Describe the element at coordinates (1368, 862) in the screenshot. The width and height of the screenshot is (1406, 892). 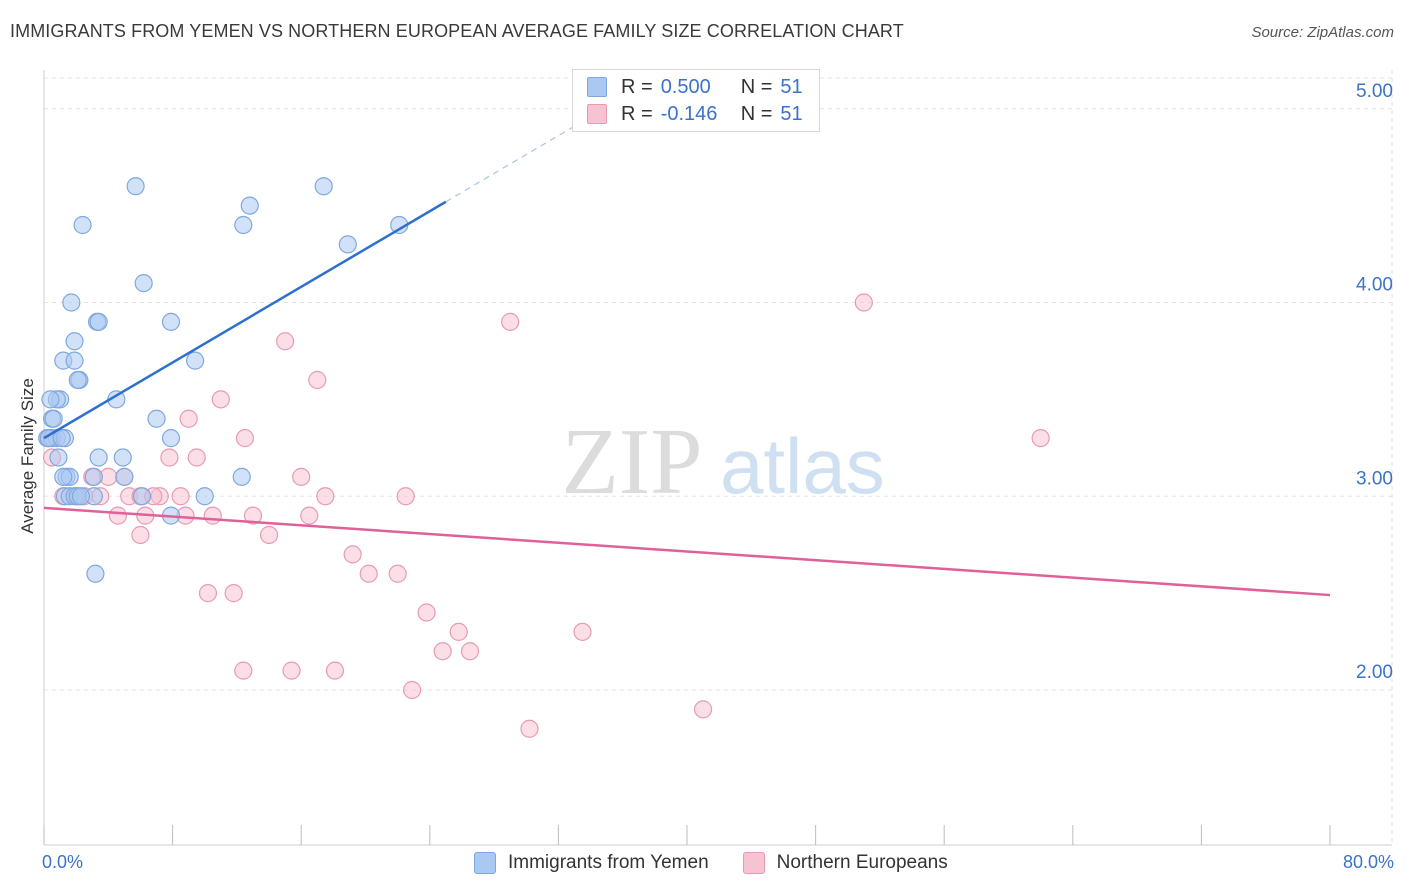
I see `x-tick-max: 80.0%` at that location.